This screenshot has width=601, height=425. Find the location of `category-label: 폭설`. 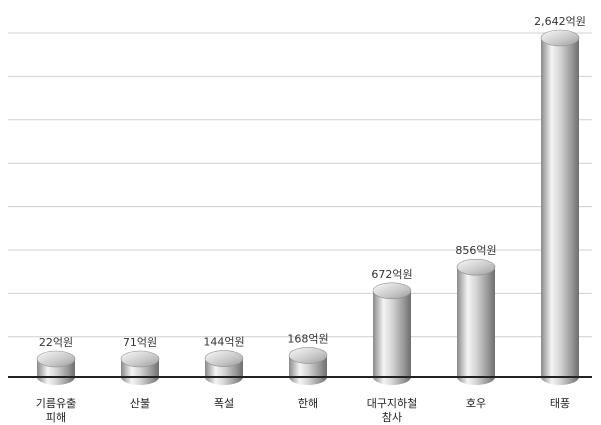

category-label: 폭설 is located at coordinates (224, 403).